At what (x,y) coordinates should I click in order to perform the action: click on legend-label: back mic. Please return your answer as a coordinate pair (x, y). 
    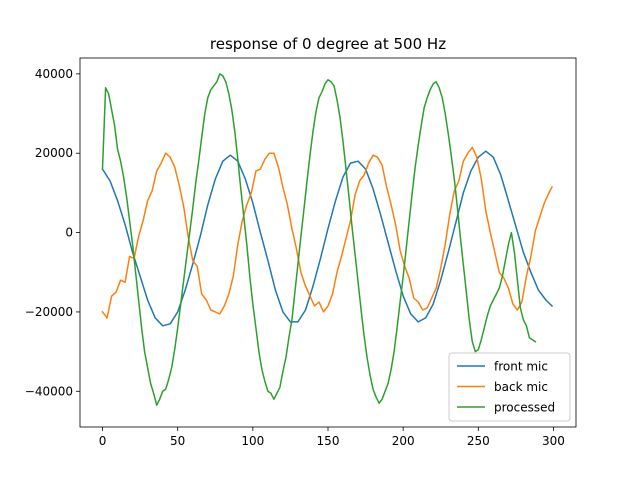
    Looking at the image, I should click on (521, 387).